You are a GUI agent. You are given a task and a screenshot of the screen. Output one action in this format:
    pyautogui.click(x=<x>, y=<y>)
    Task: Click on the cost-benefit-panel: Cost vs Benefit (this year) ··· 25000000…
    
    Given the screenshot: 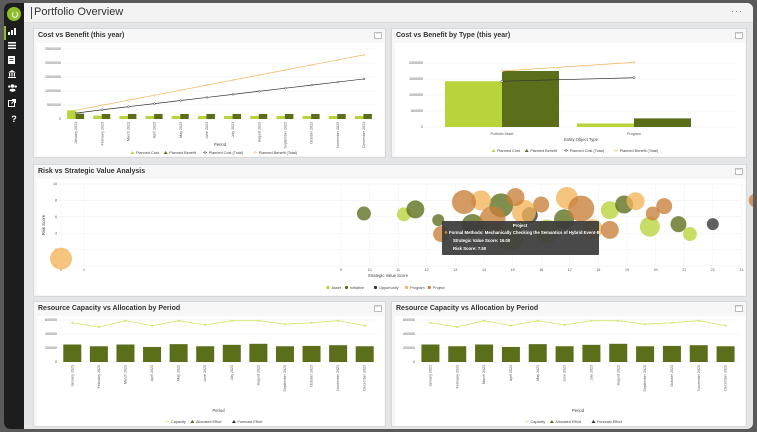 What is the action you would take?
    pyautogui.click(x=209, y=93)
    